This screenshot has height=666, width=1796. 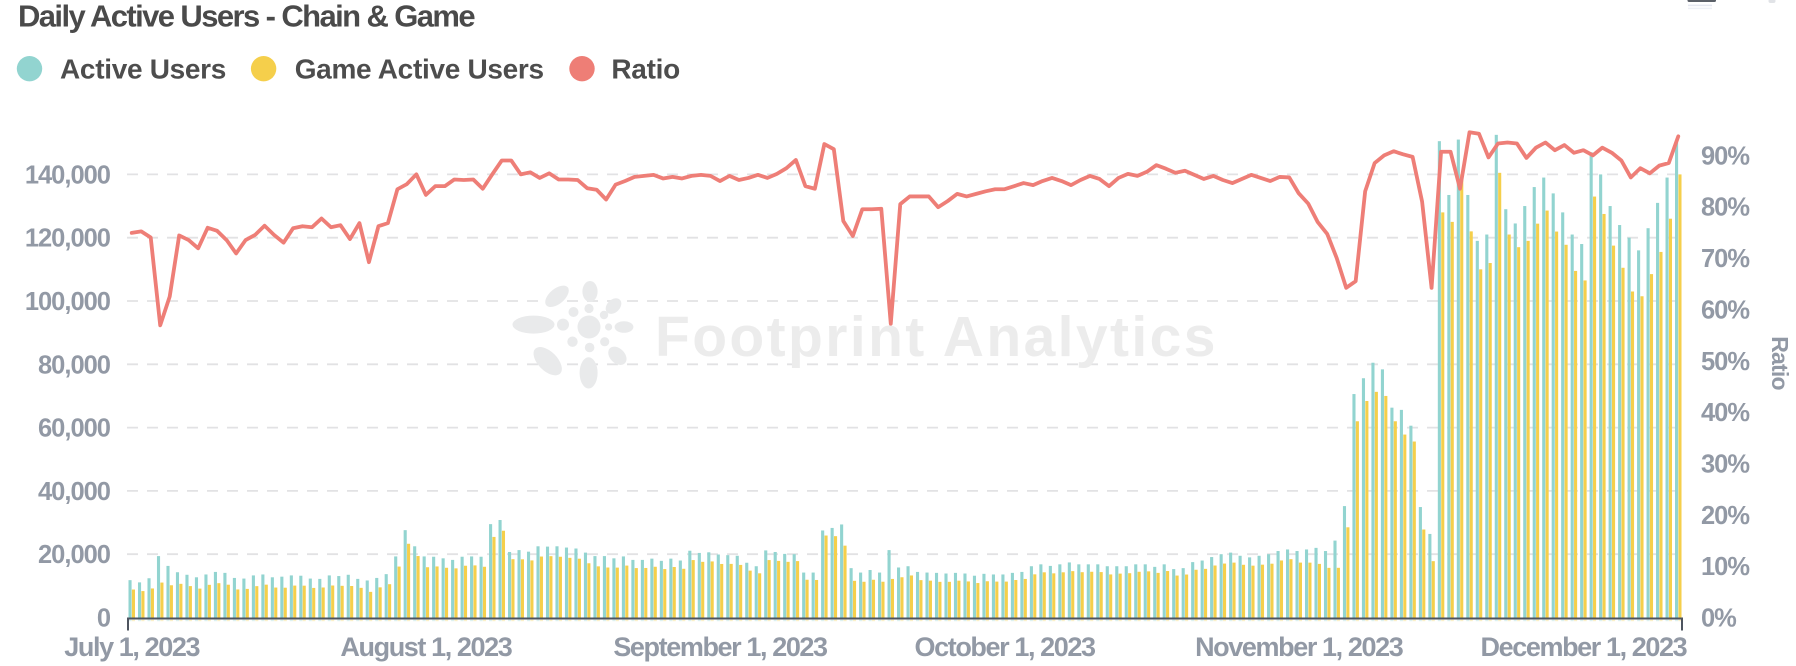 I want to click on svg-text: 80,000, so click(x=74, y=365).